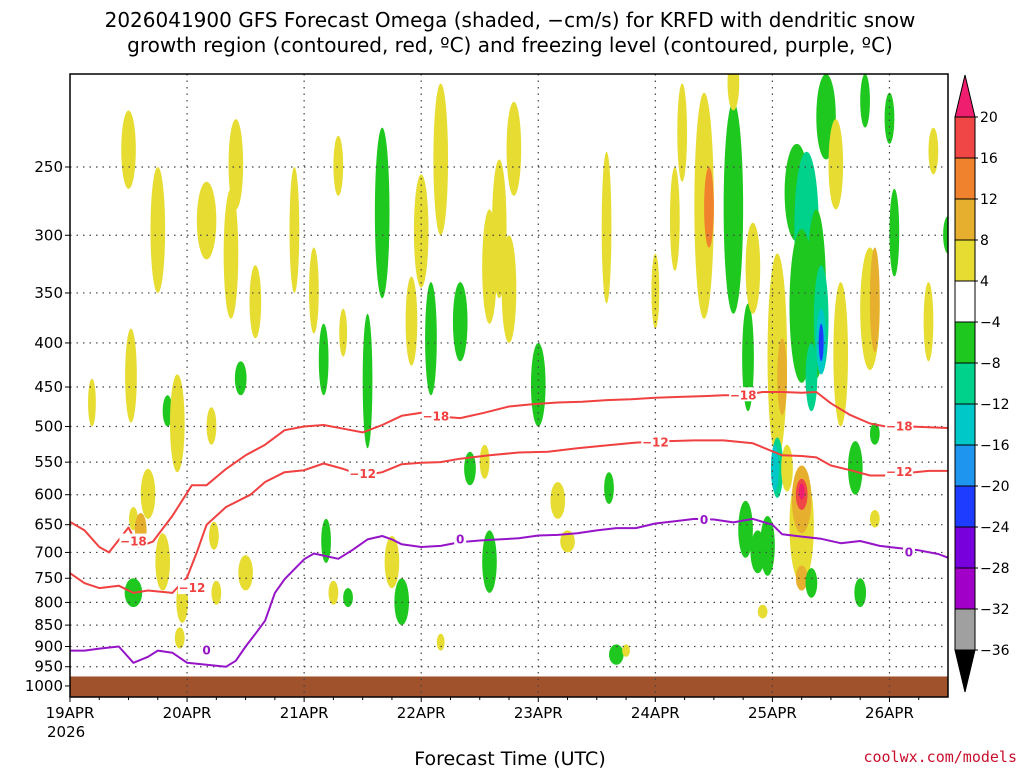 This screenshot has height=768, width=1024. I want to click on colorbar-tick-label: 20, so click(989, 118).